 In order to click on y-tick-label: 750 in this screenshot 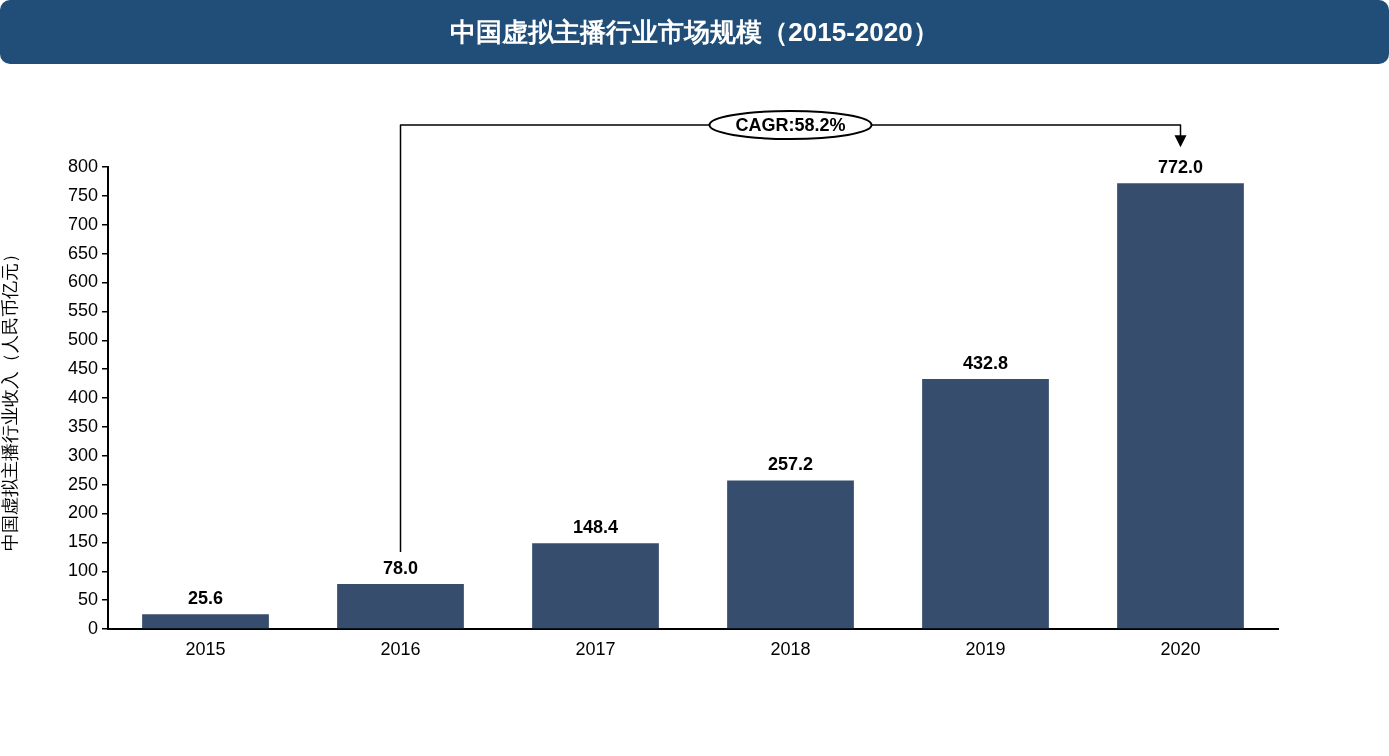, I will do `click(82, 194)`.